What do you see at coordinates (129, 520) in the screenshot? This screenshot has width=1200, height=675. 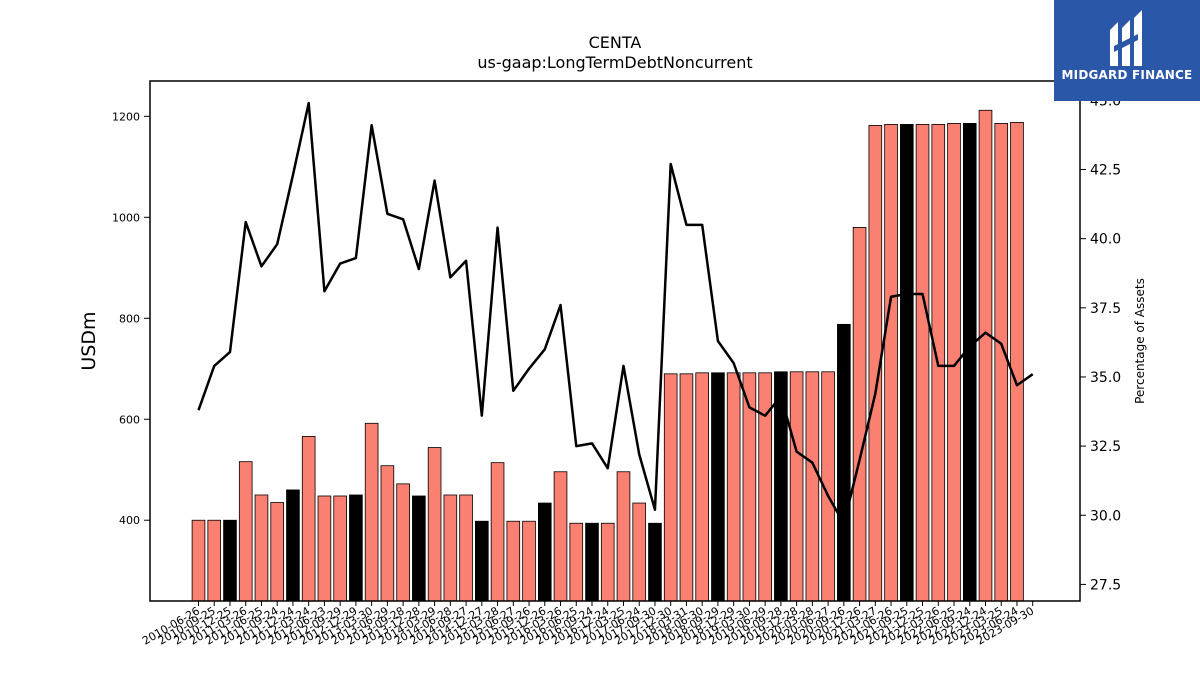 I see `left-tick-label: 400` at bounding box center [129, 520].